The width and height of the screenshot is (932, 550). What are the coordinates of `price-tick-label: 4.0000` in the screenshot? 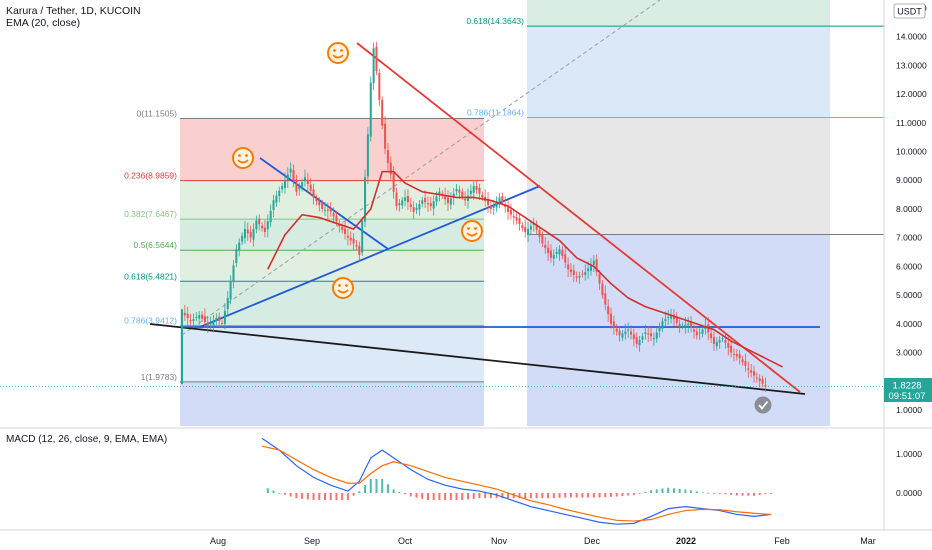 It's located at (909, 324).